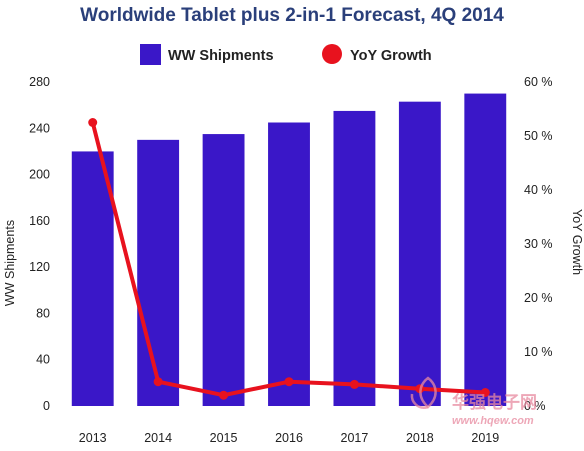  What do you see at coordinates (289, 264) in the screenshot?
I see `bar-2016` at bounding box center [289, 264].